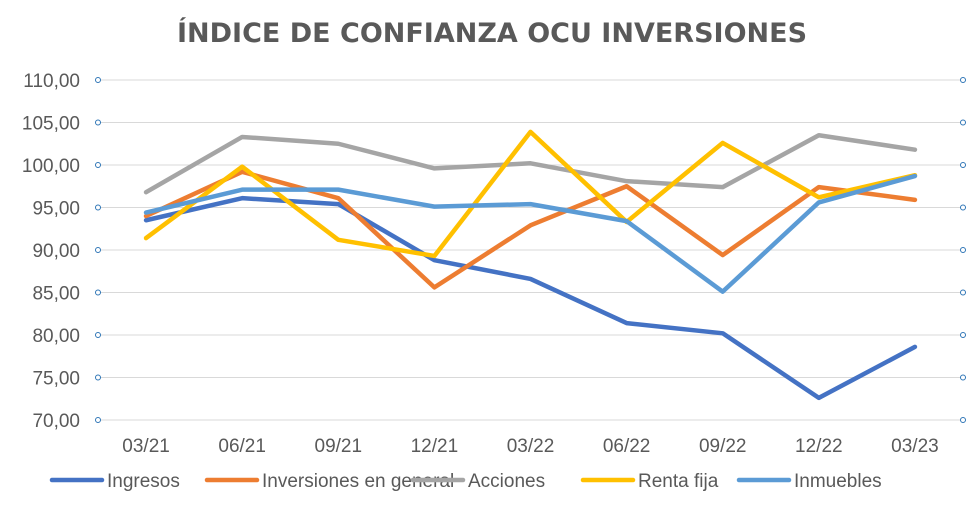 The width and height of the screenshot is (980, 508). What do you see at coordinates (358, 481) in the screenshot?
I see `legend-label: Inversiones en general` at bounding box center [358, 481].